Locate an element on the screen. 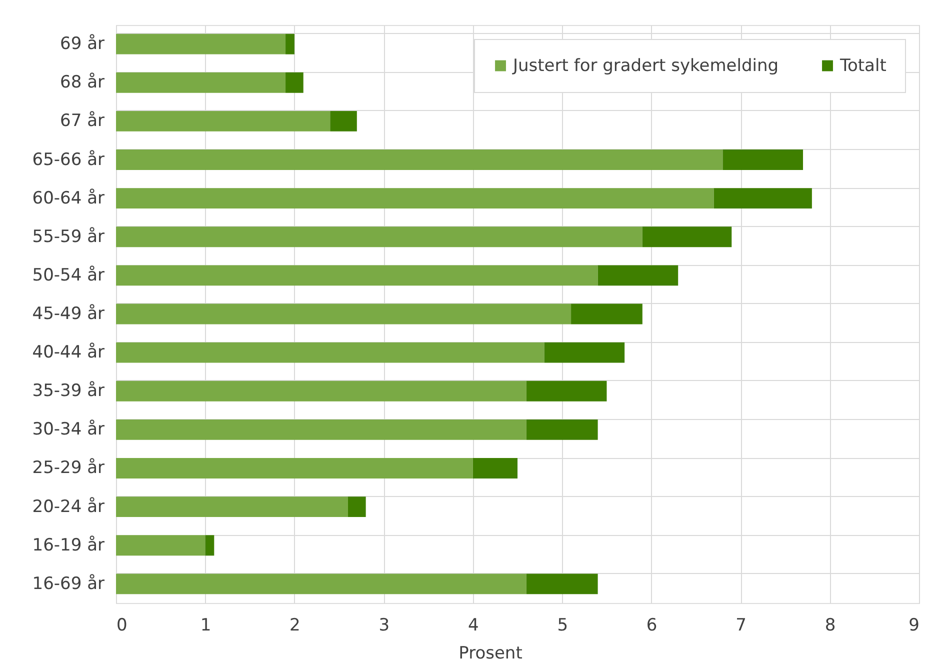  legend-label: Totalt is located at coordinates (863, 66).